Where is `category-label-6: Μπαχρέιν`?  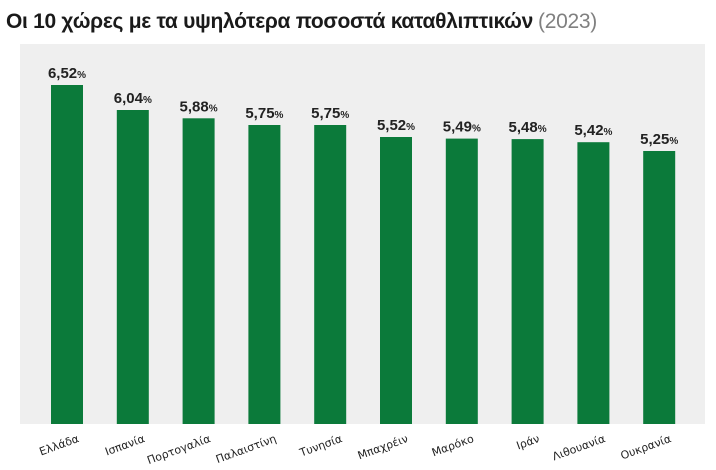
category-label-6: Μπαχρέιν is located at coordinates (383, 447).